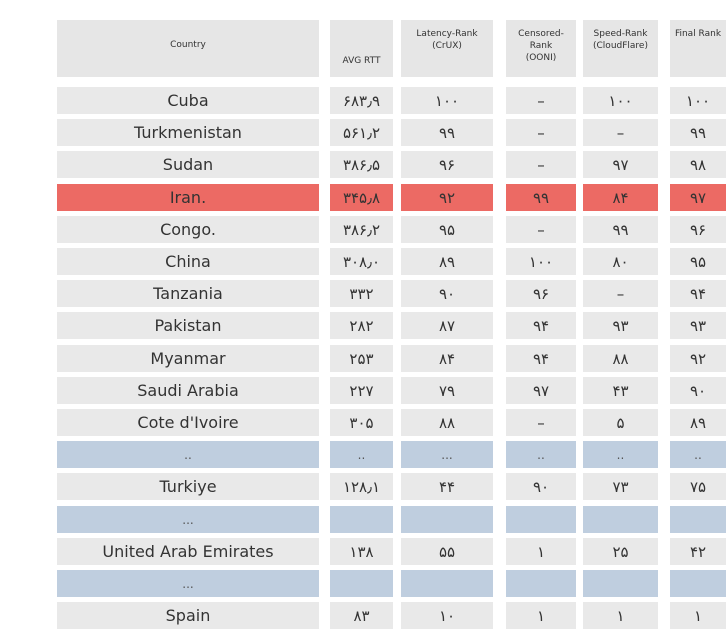  I want to click on censored-rank-cell-r1: –, so click(541, 132).